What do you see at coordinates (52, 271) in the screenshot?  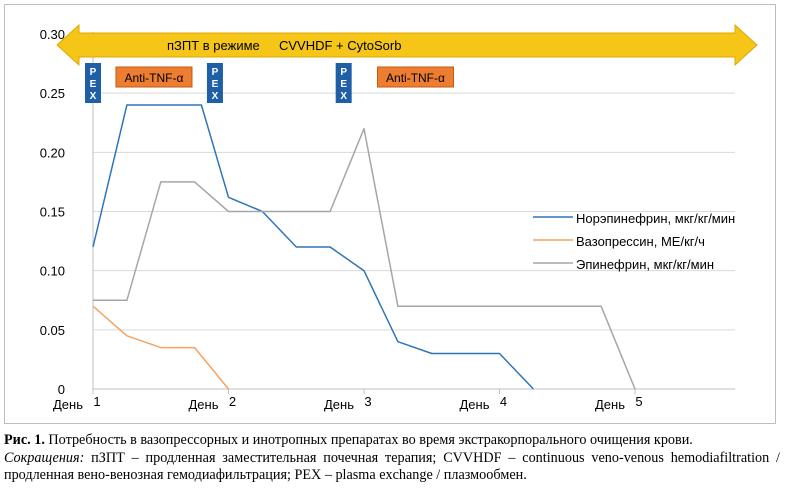 I see `y-tick-label: 0.10` at bounding box center [52, 271].